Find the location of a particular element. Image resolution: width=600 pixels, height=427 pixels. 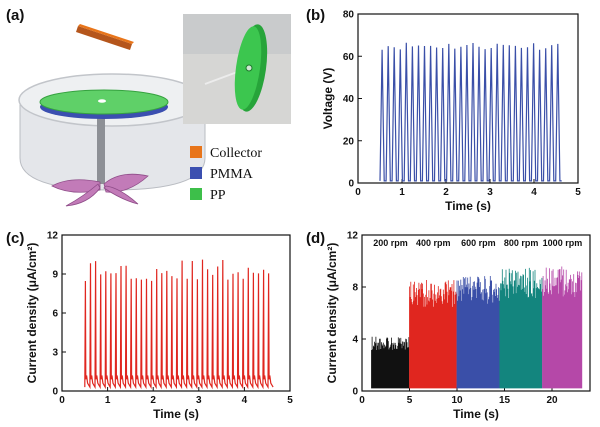

x-tick-label: 20 is located at coordinates (552, 400).